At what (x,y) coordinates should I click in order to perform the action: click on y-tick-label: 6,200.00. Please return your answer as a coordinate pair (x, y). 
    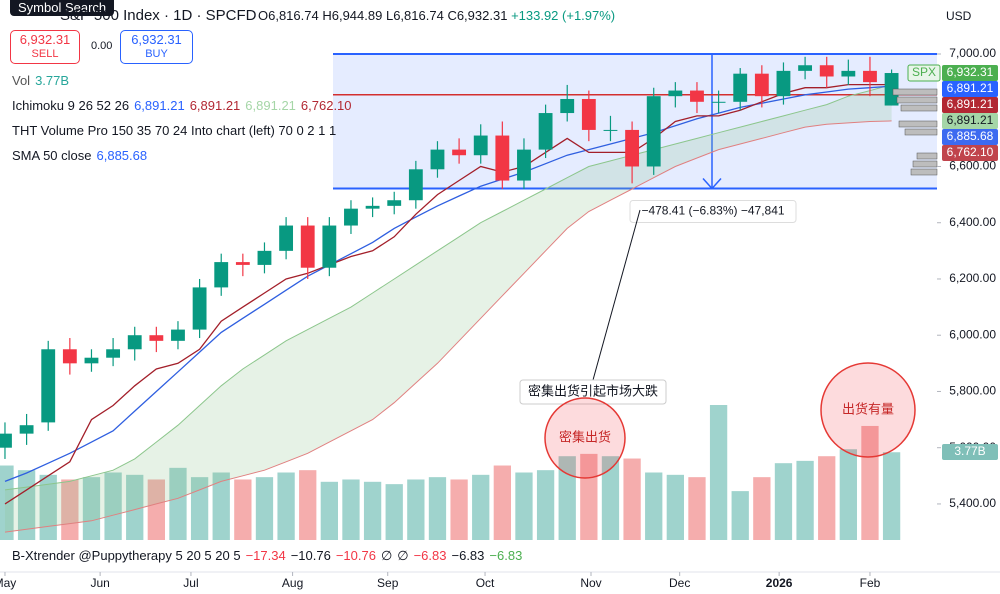
    Looking at the image, I should click on (972, 278).